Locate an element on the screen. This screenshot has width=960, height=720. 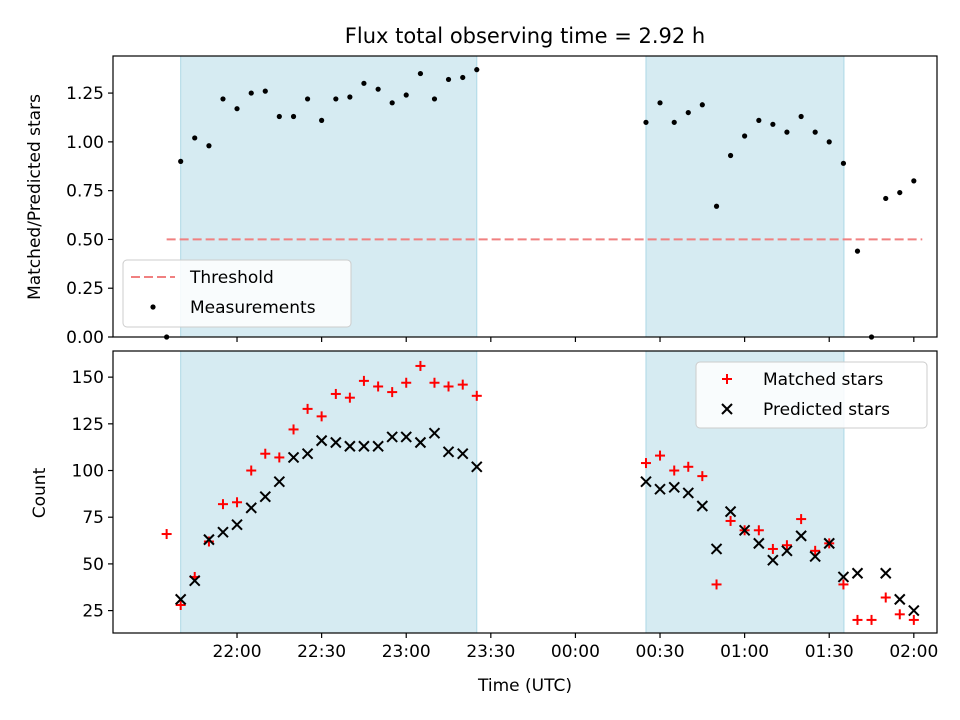
legend-measurement-swatch is located at coordinates (153, 307).